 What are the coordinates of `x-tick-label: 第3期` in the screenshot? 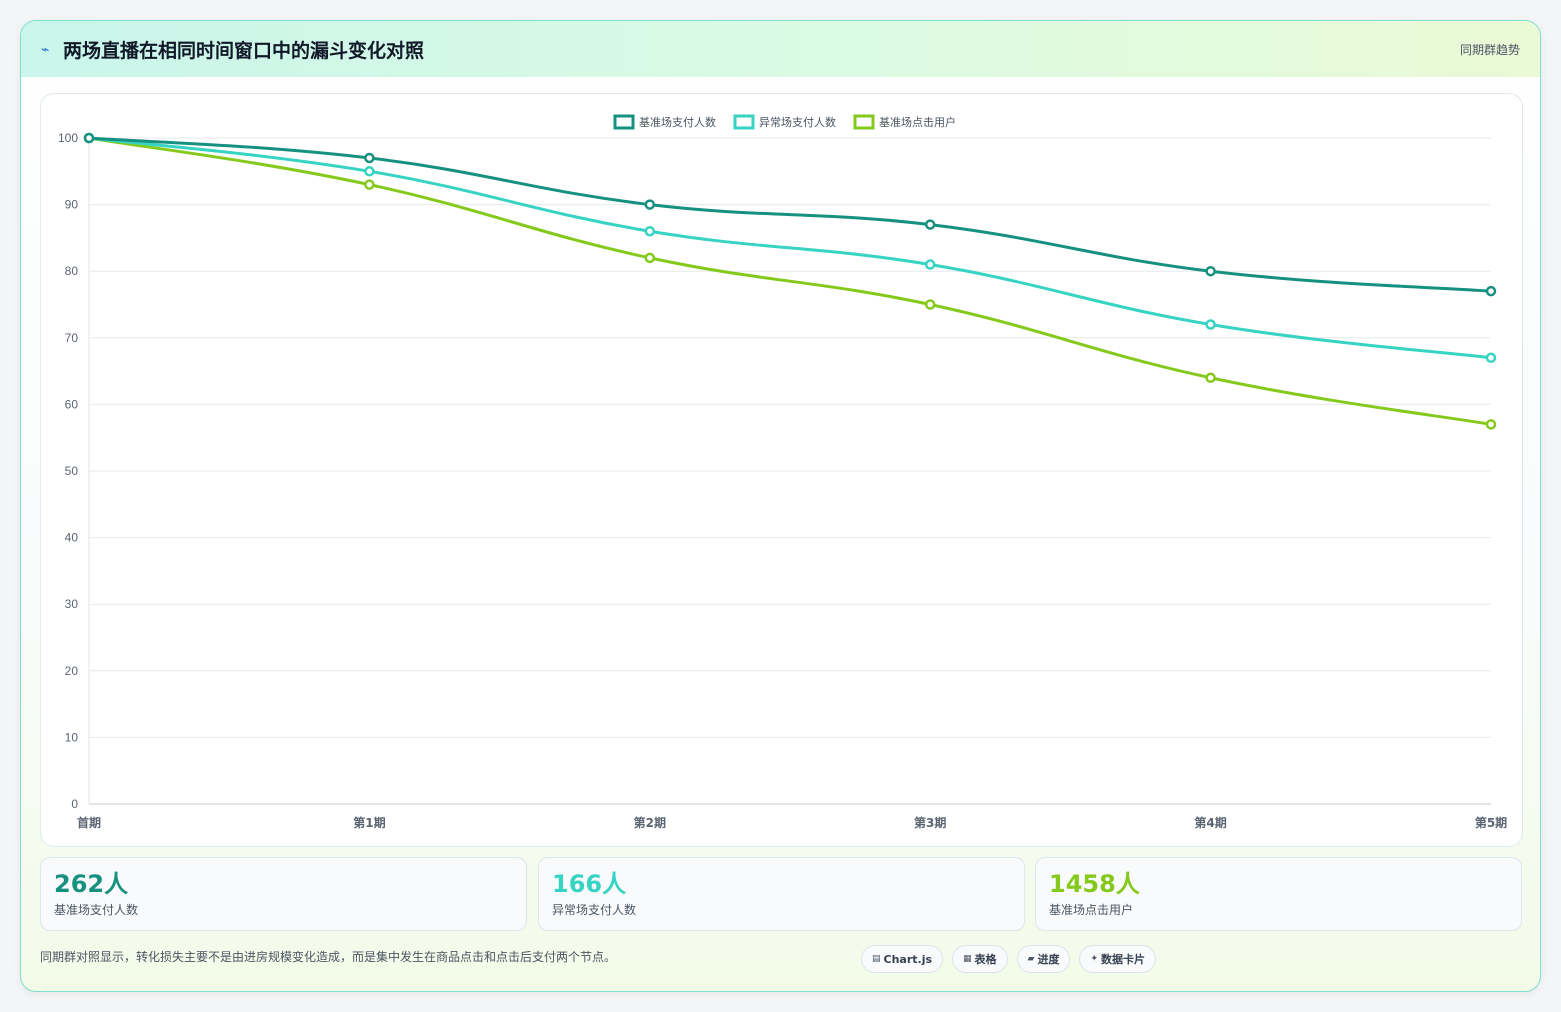 It's located at (930, 822).